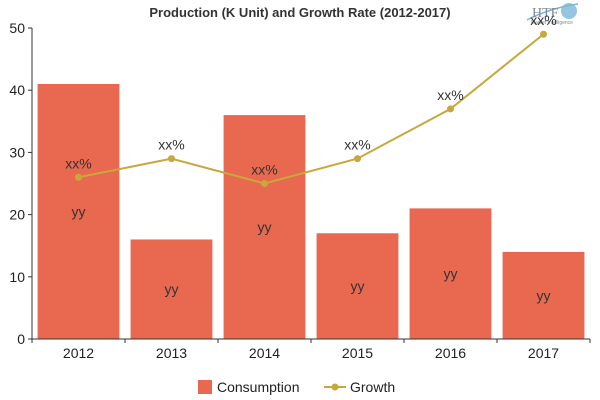 This screenshot has width=600, height=400. Describe the element at coordinates (357, 353) in the screenshot. I see `x-tick-label: 2015` at that location.